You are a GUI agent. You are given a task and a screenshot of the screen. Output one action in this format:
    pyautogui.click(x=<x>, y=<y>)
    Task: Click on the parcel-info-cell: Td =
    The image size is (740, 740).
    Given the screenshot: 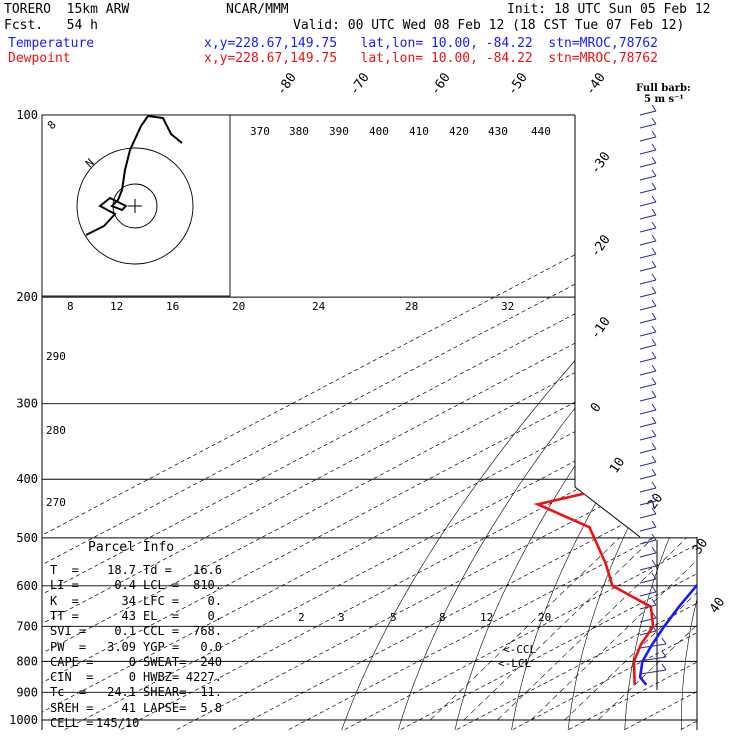 What is the action you would take?
    pyautogui.click(x=157, y=570)
    